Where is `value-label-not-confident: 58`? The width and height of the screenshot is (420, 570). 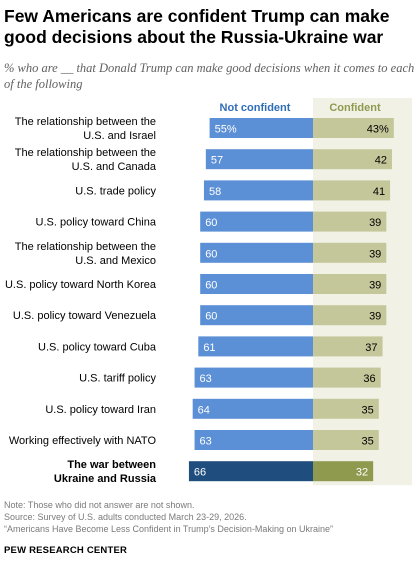 value-label-not-confident: 58 is located at coordinates (215, 192).